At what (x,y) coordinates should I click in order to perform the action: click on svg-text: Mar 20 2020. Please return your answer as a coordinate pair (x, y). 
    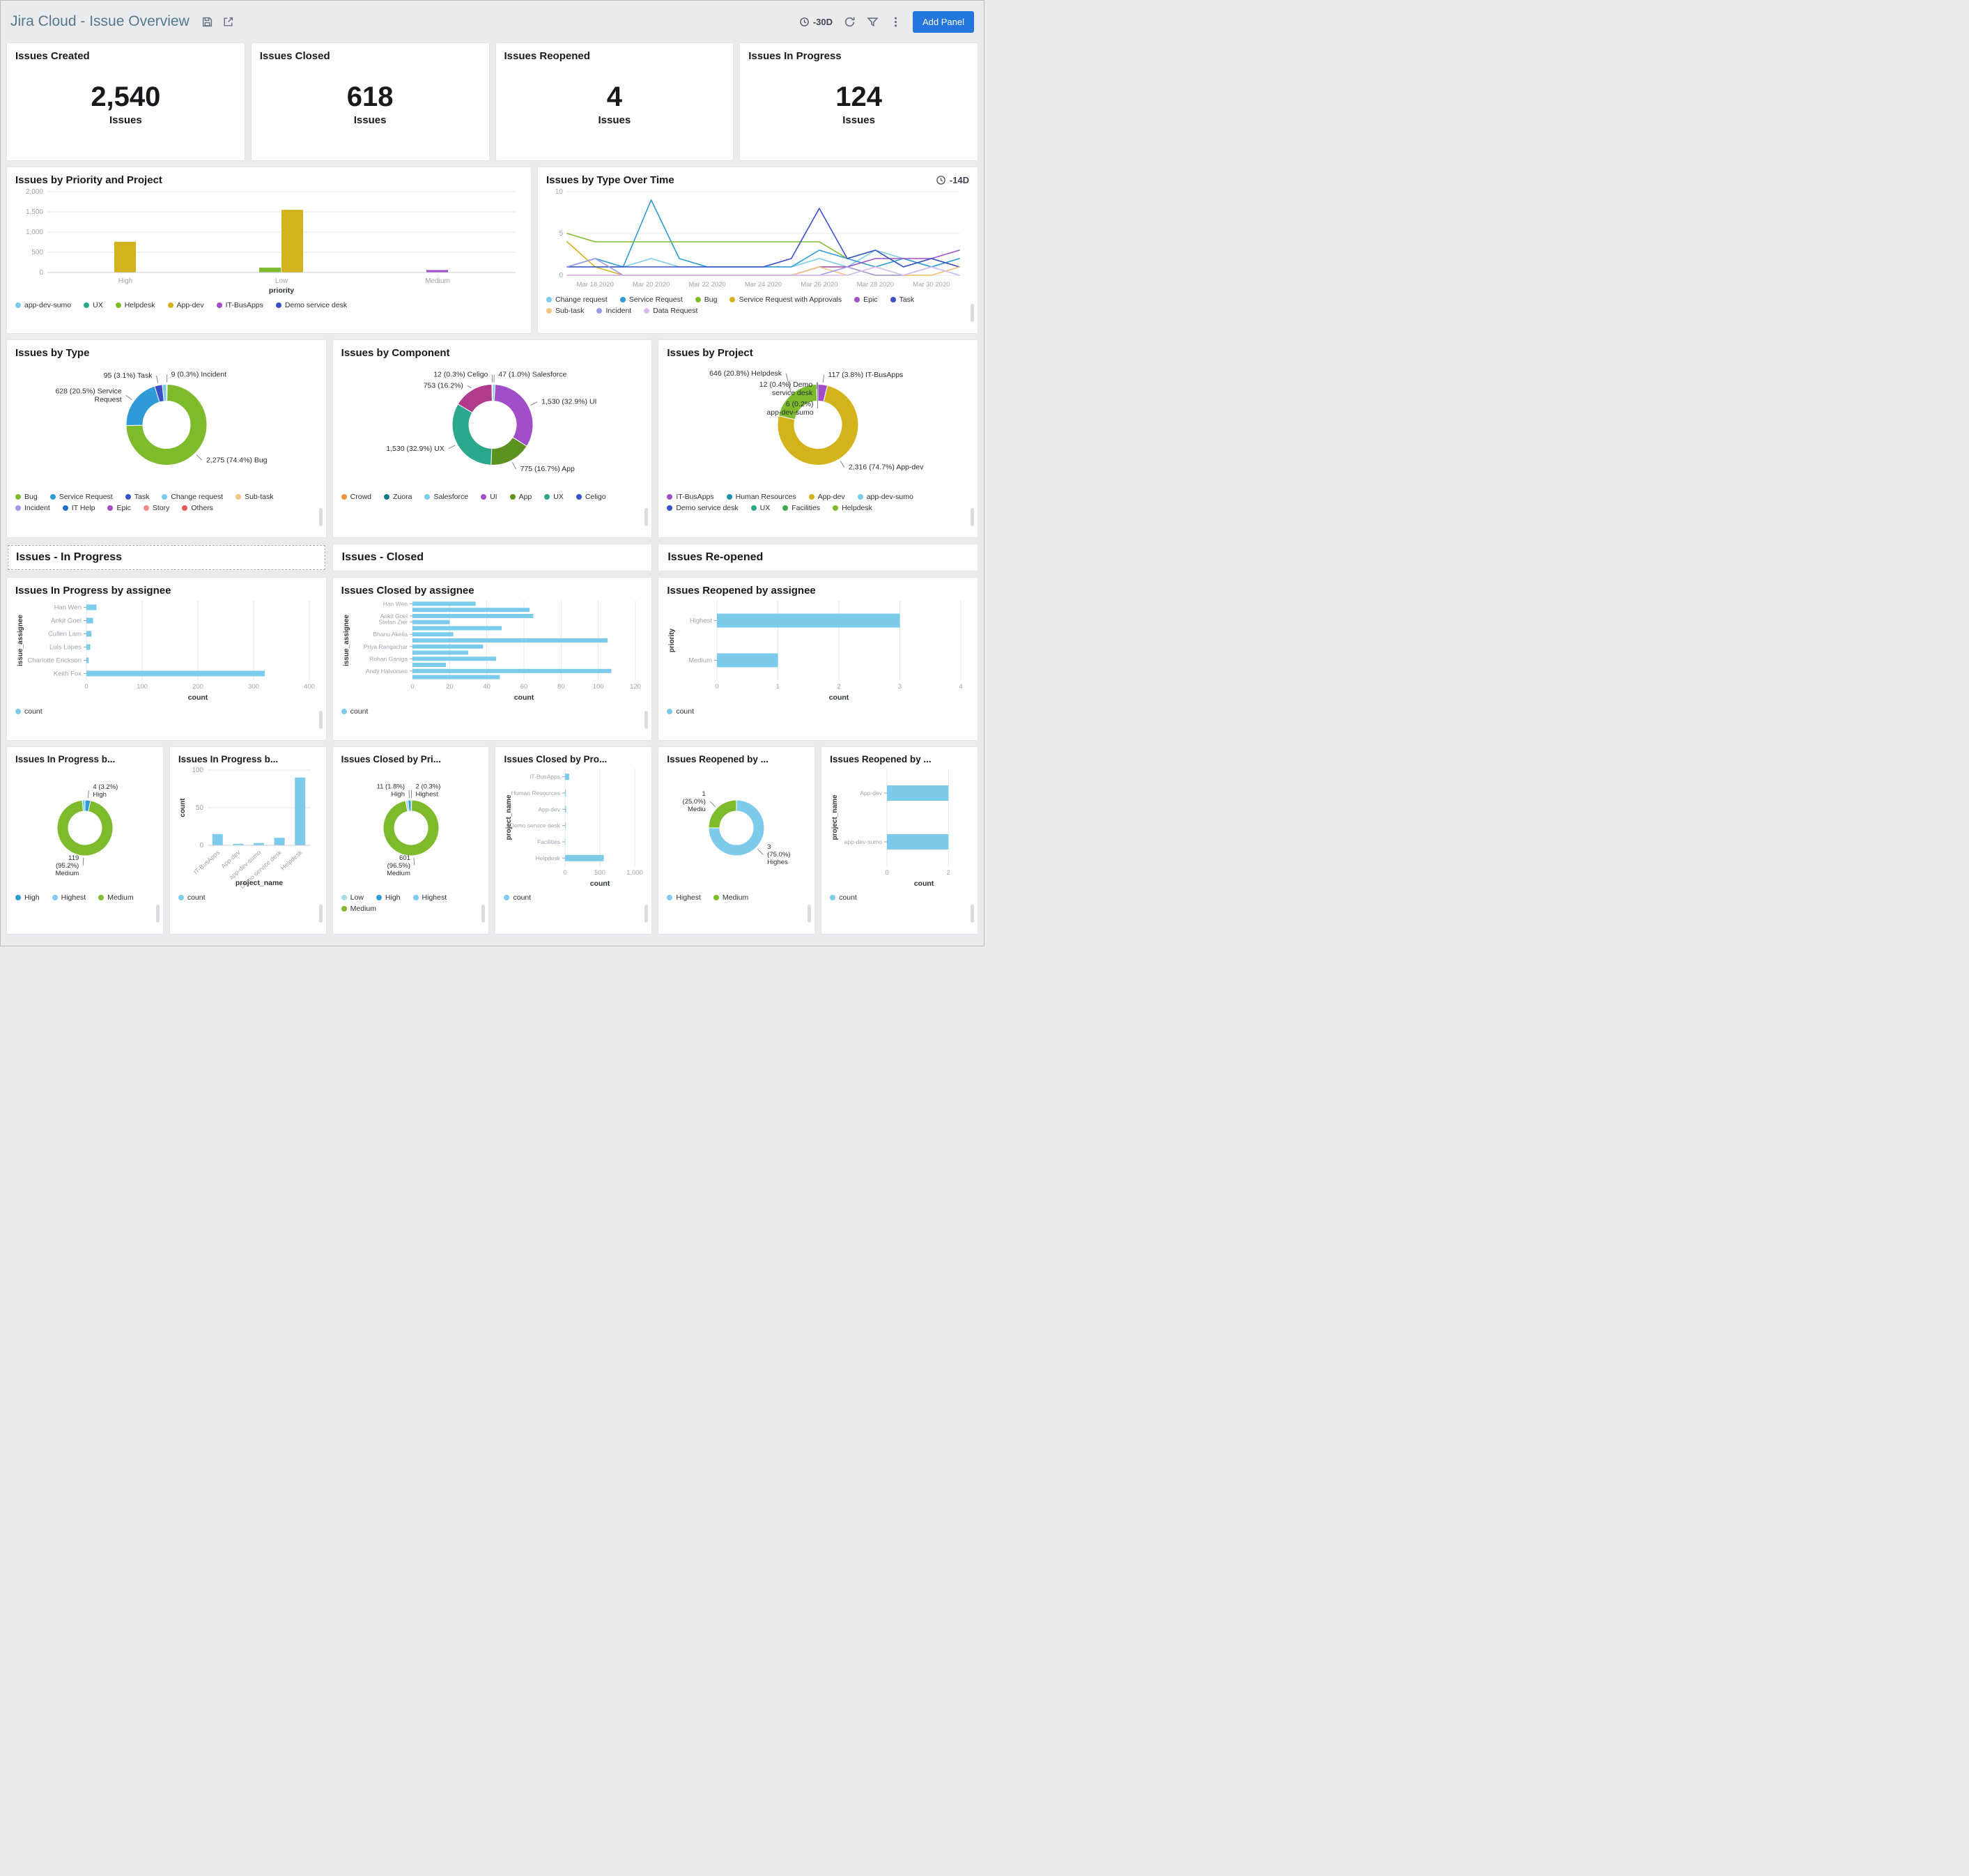
    Looking at the image, I should click on (651, 285).